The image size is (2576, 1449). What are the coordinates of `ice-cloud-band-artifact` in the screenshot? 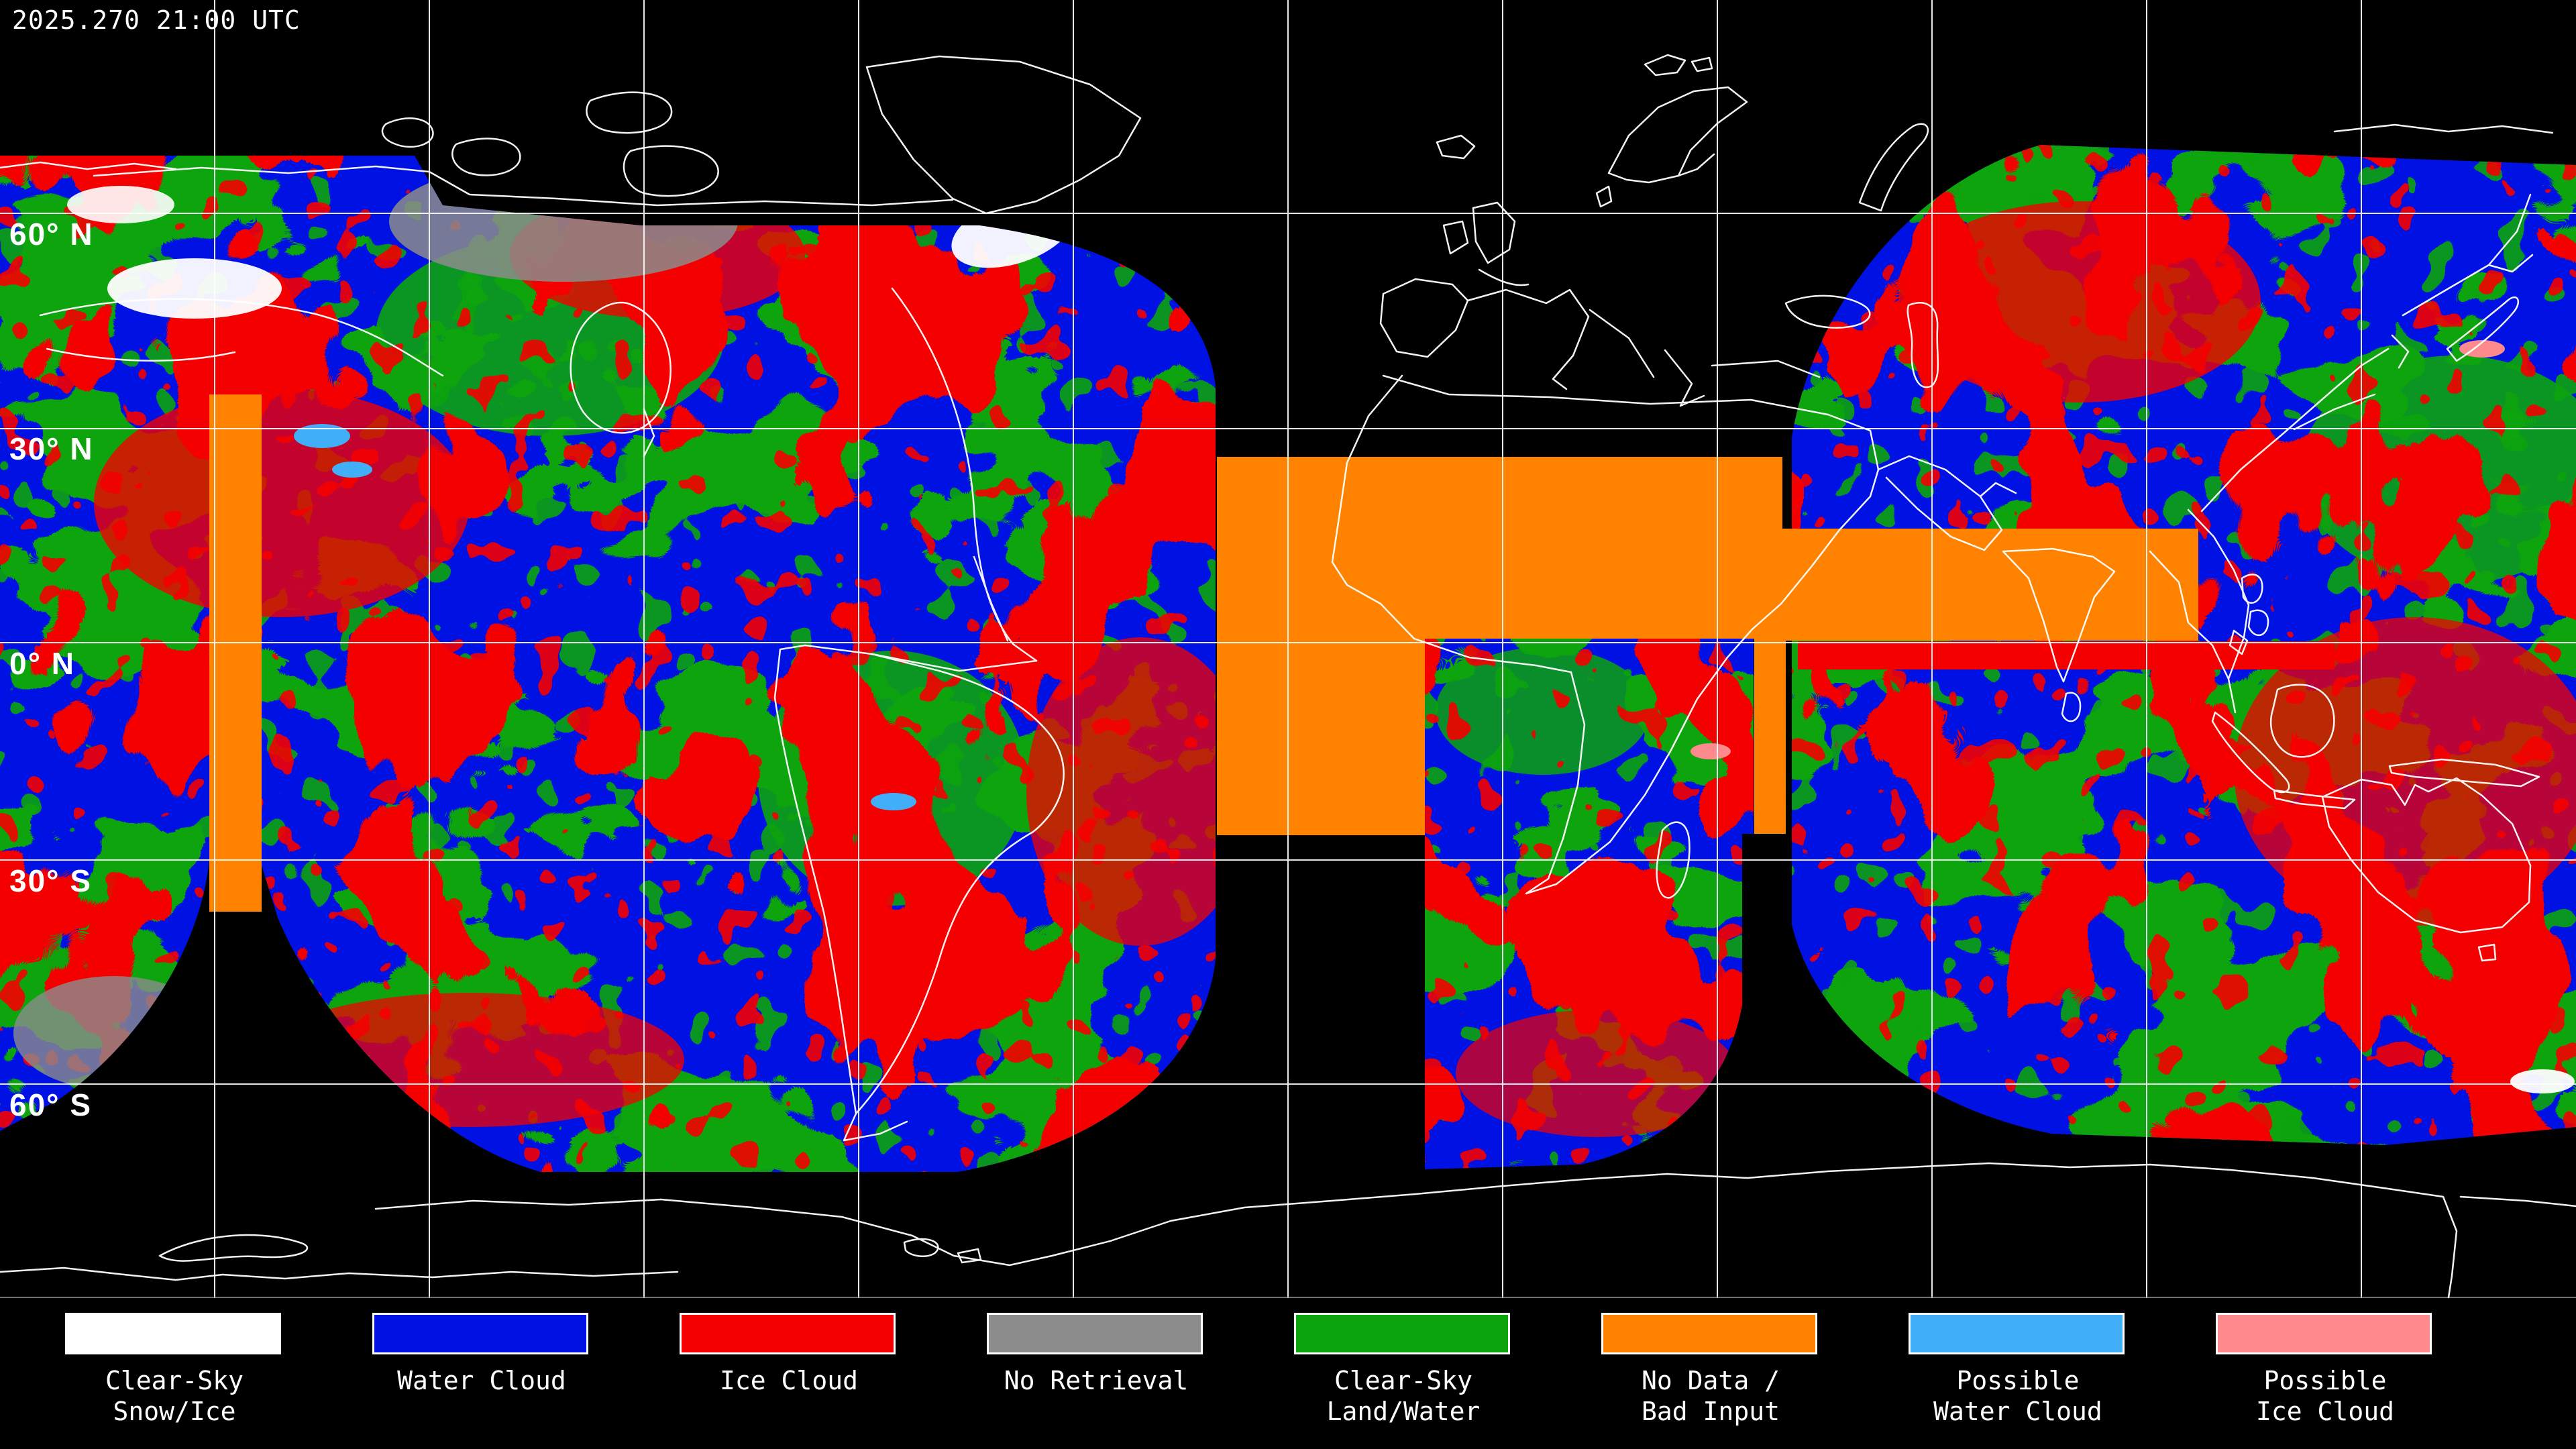 It's located at (2066, 655).